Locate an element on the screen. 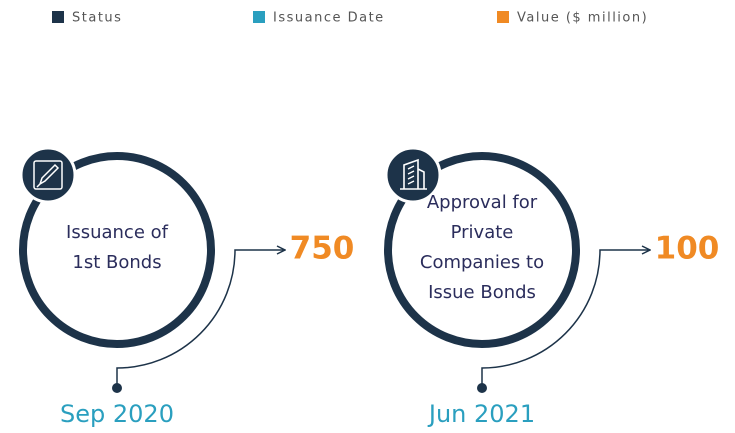 The image size is (735, 433). status-text: 1st Bonds is located at coordinates (116, 262).